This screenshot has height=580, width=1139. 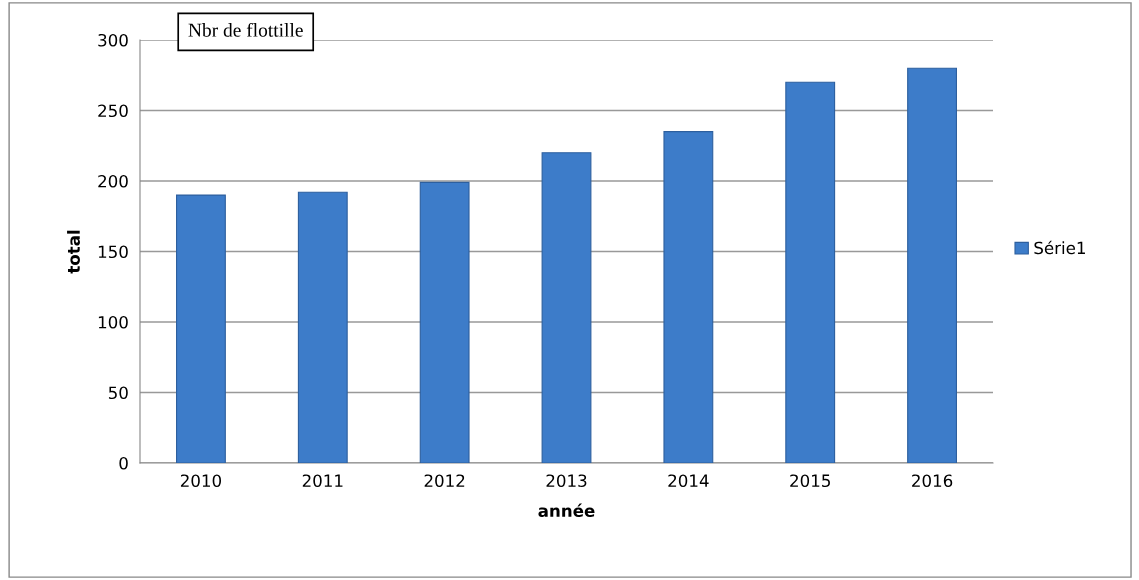 What do you see at coordinates (444, 481) in the screenshot?
I see `x-tick-label: 2012` at bounding box center [444, 481].